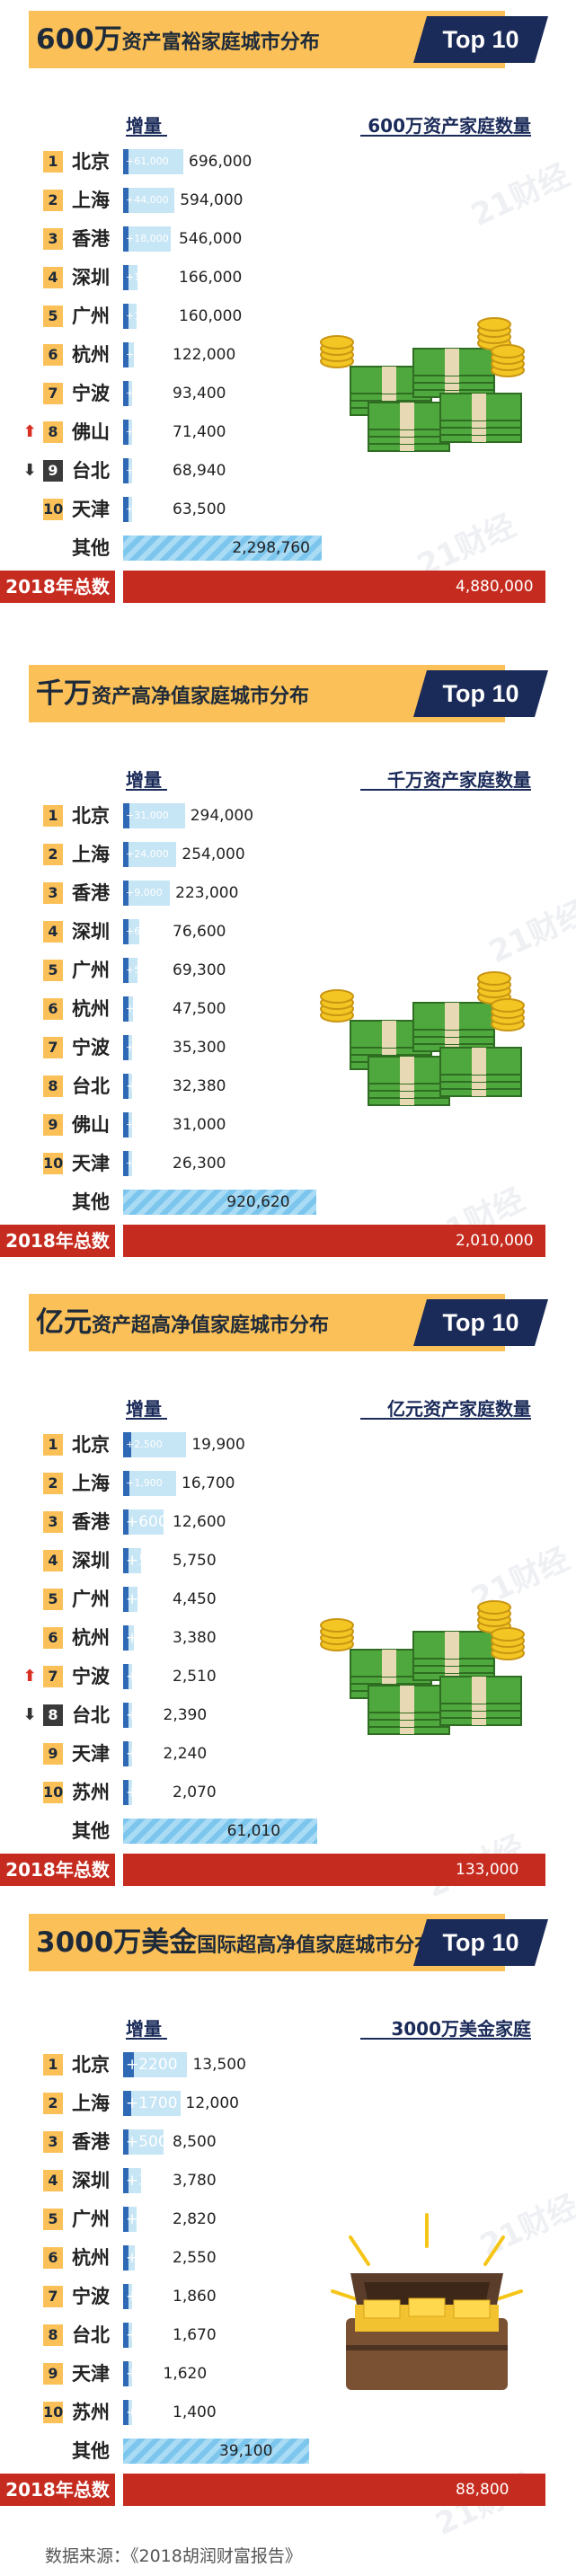 Image resolution: width=576 pixels, height=2576 pixels. Describe the element at coordinates (288, 1243) in the screenshot. I see `total-row: 2018年总数 2,010,000` at that location.